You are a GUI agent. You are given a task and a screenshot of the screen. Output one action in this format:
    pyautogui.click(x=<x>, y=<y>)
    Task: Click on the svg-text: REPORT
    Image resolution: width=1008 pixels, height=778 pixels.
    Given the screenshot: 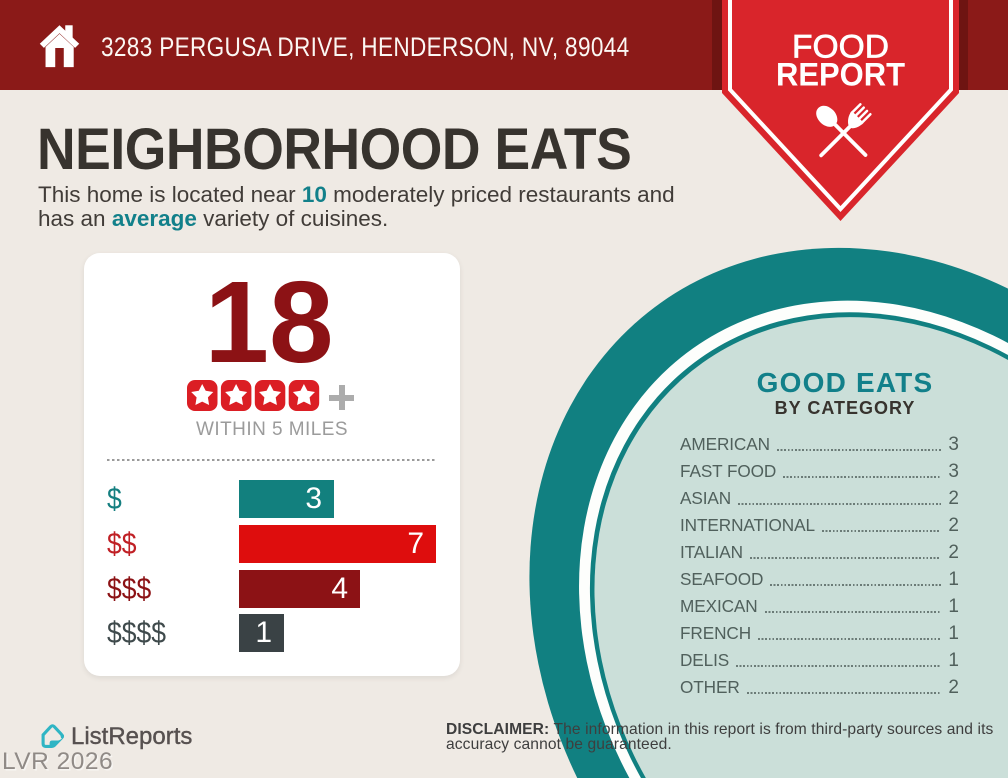 What is the action you would take?
    pyautogui.click(x=840, y=75)
    